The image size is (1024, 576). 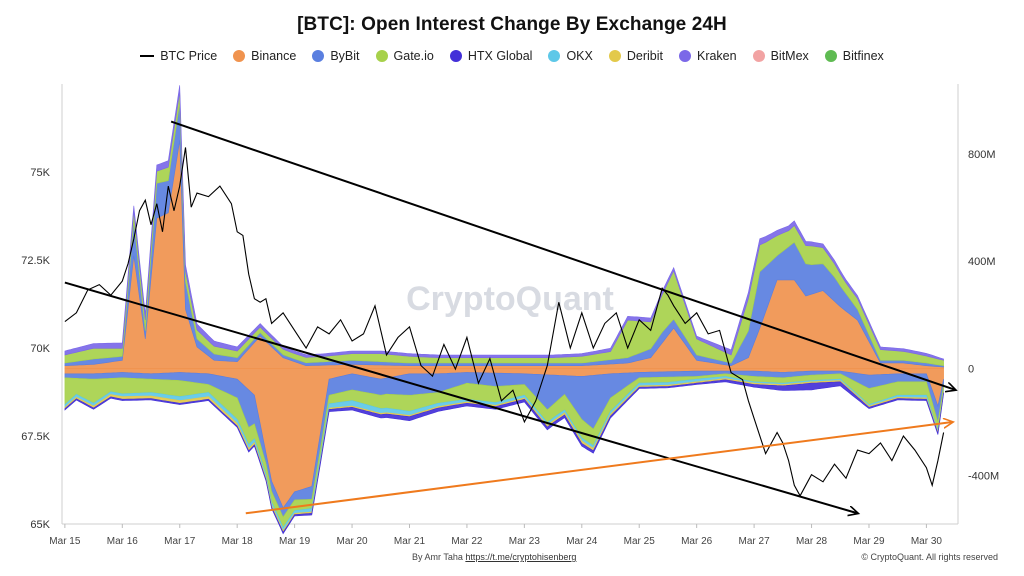 I want to click on legend-item-btc-price: BTC Price, so click(x=178, y=56).